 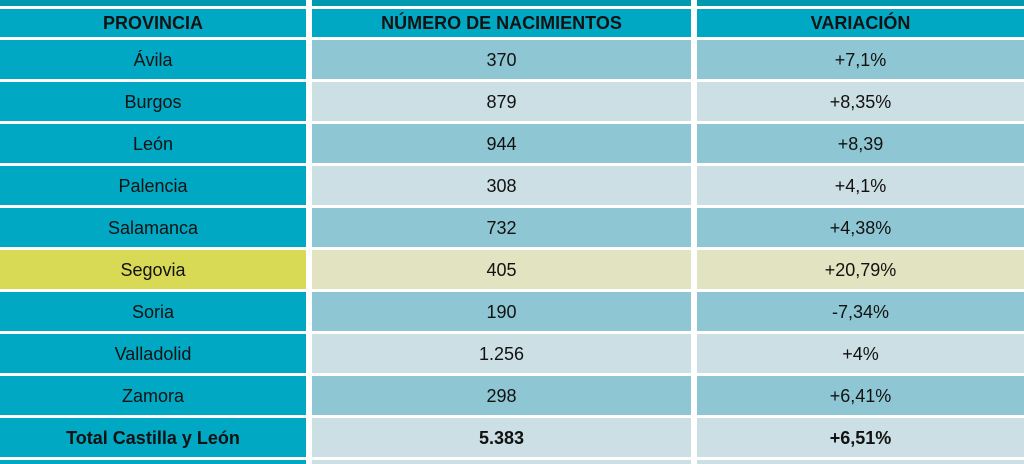 I want to click on variation-cell: +4%, so click(x=860, y=353).